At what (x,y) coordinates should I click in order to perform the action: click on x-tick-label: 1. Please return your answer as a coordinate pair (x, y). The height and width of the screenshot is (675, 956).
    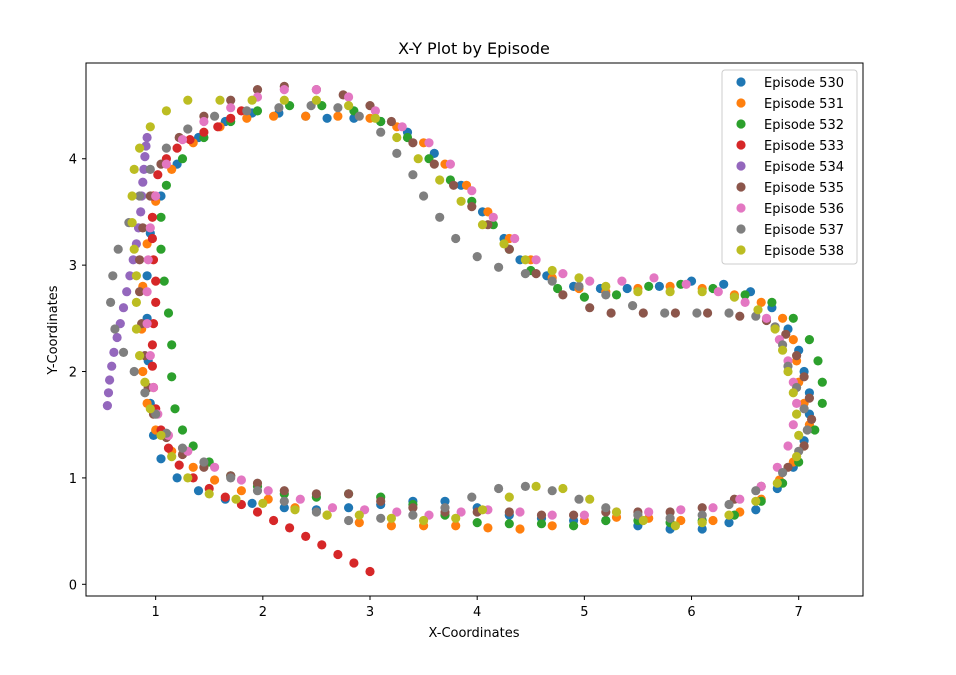
    Looking at the image, I should click on (156, 612).